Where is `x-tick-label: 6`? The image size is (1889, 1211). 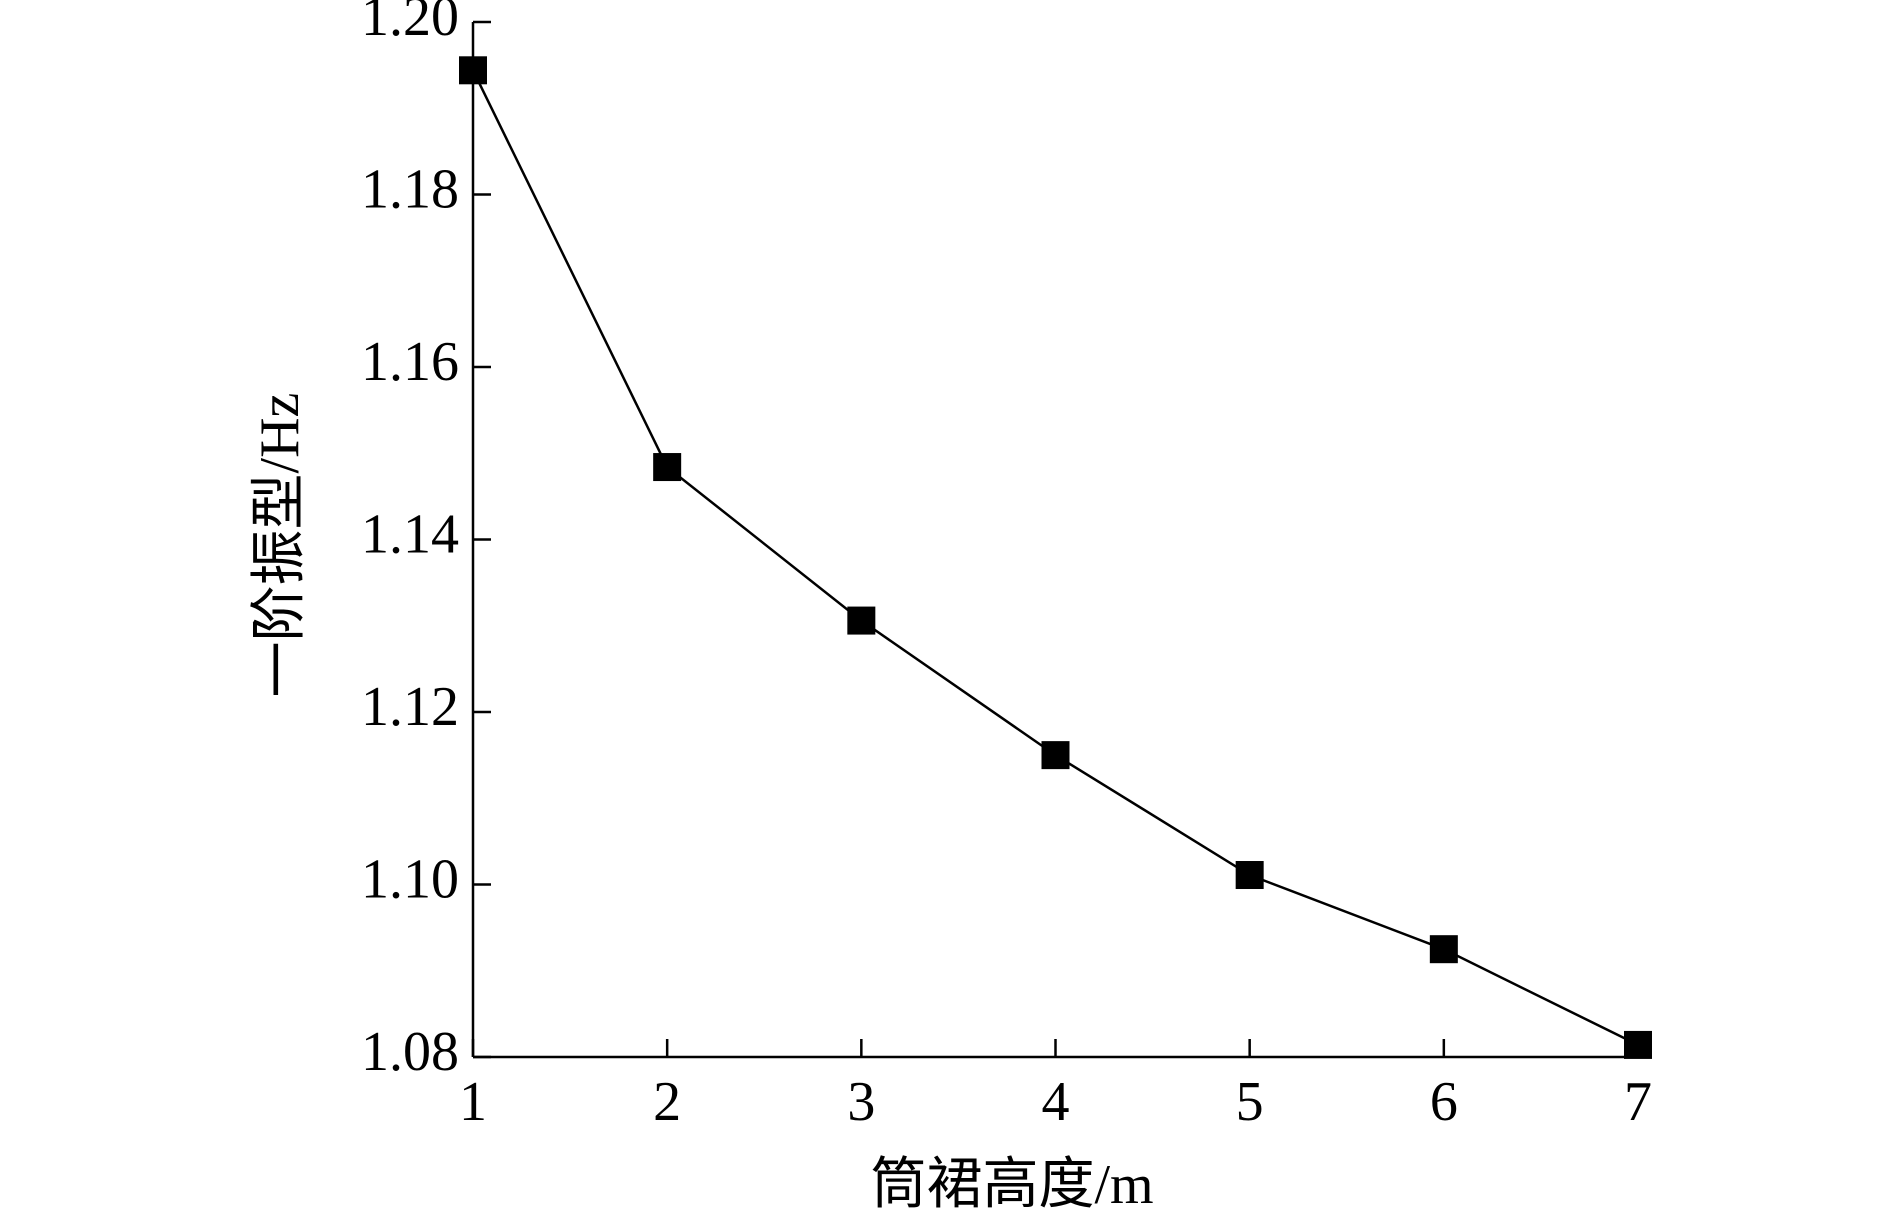
x-tick-label: 6 is located at coordinates (1444, 1102).